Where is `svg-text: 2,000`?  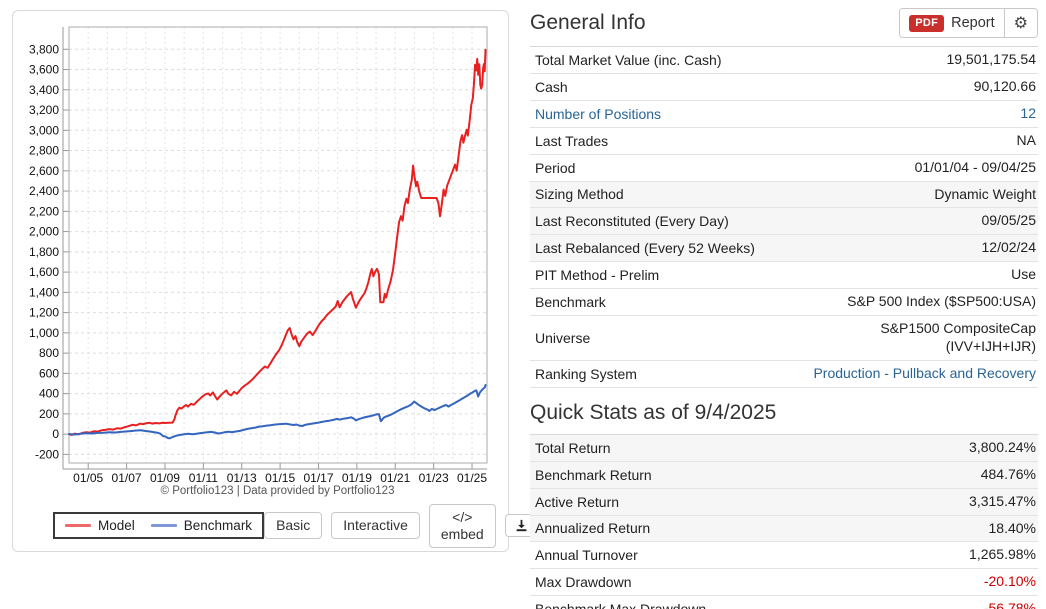
svg-text: 2,000 is located at coordinates (44, 232).